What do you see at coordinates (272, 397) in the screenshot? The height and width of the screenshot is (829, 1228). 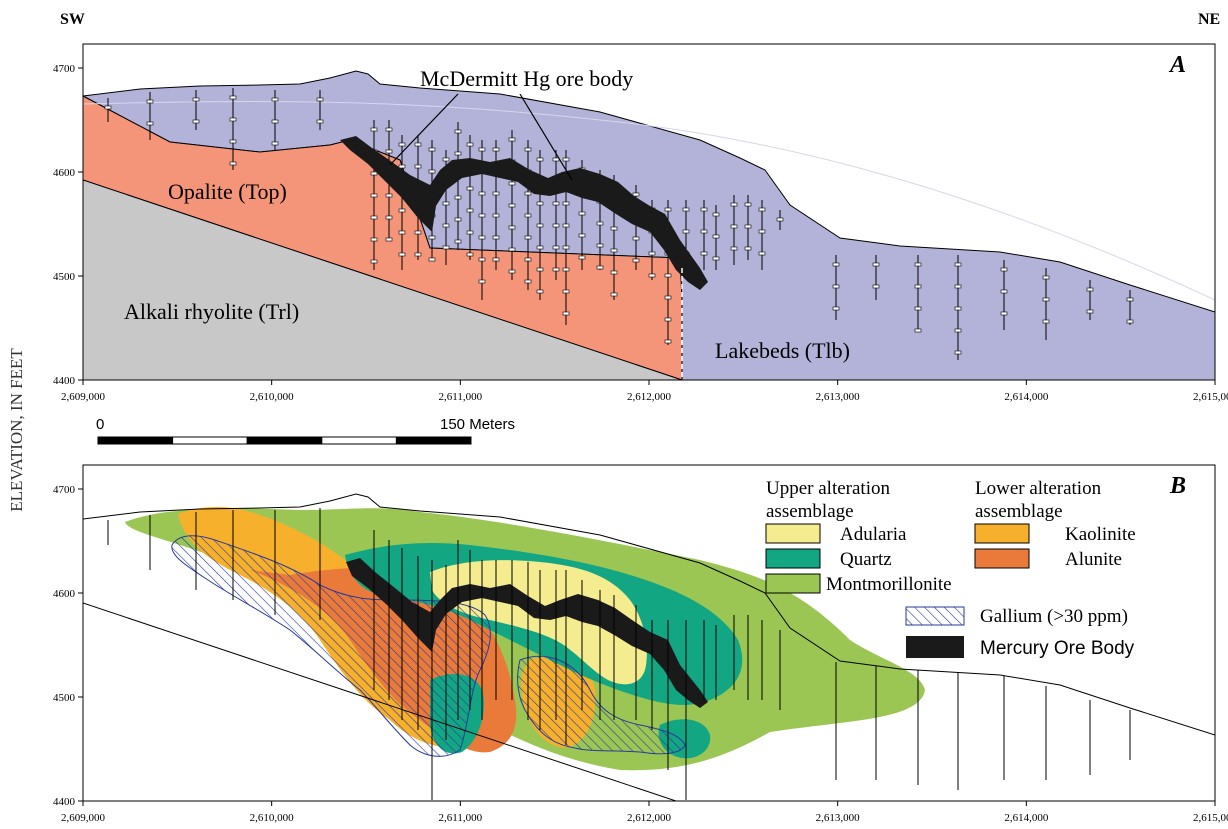 I see `x-tick-label: 2,610,000` at bounding box center [272, 397].